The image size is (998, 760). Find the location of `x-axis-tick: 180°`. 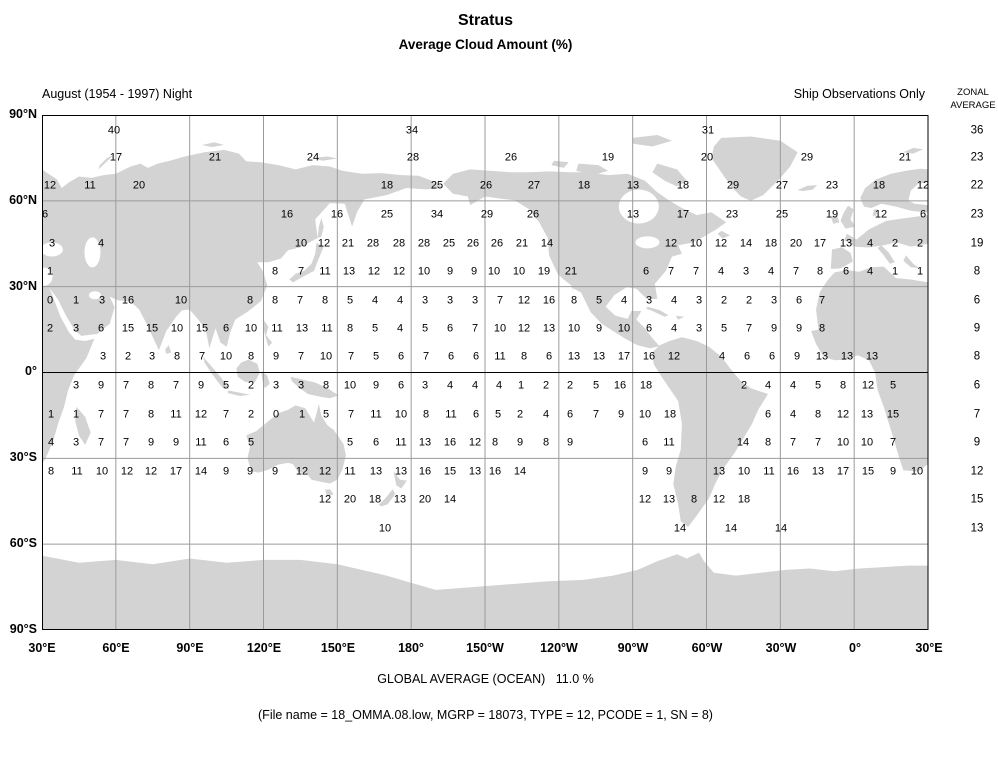

x-axis-tick: 180° is located at coordinates (411, 648).